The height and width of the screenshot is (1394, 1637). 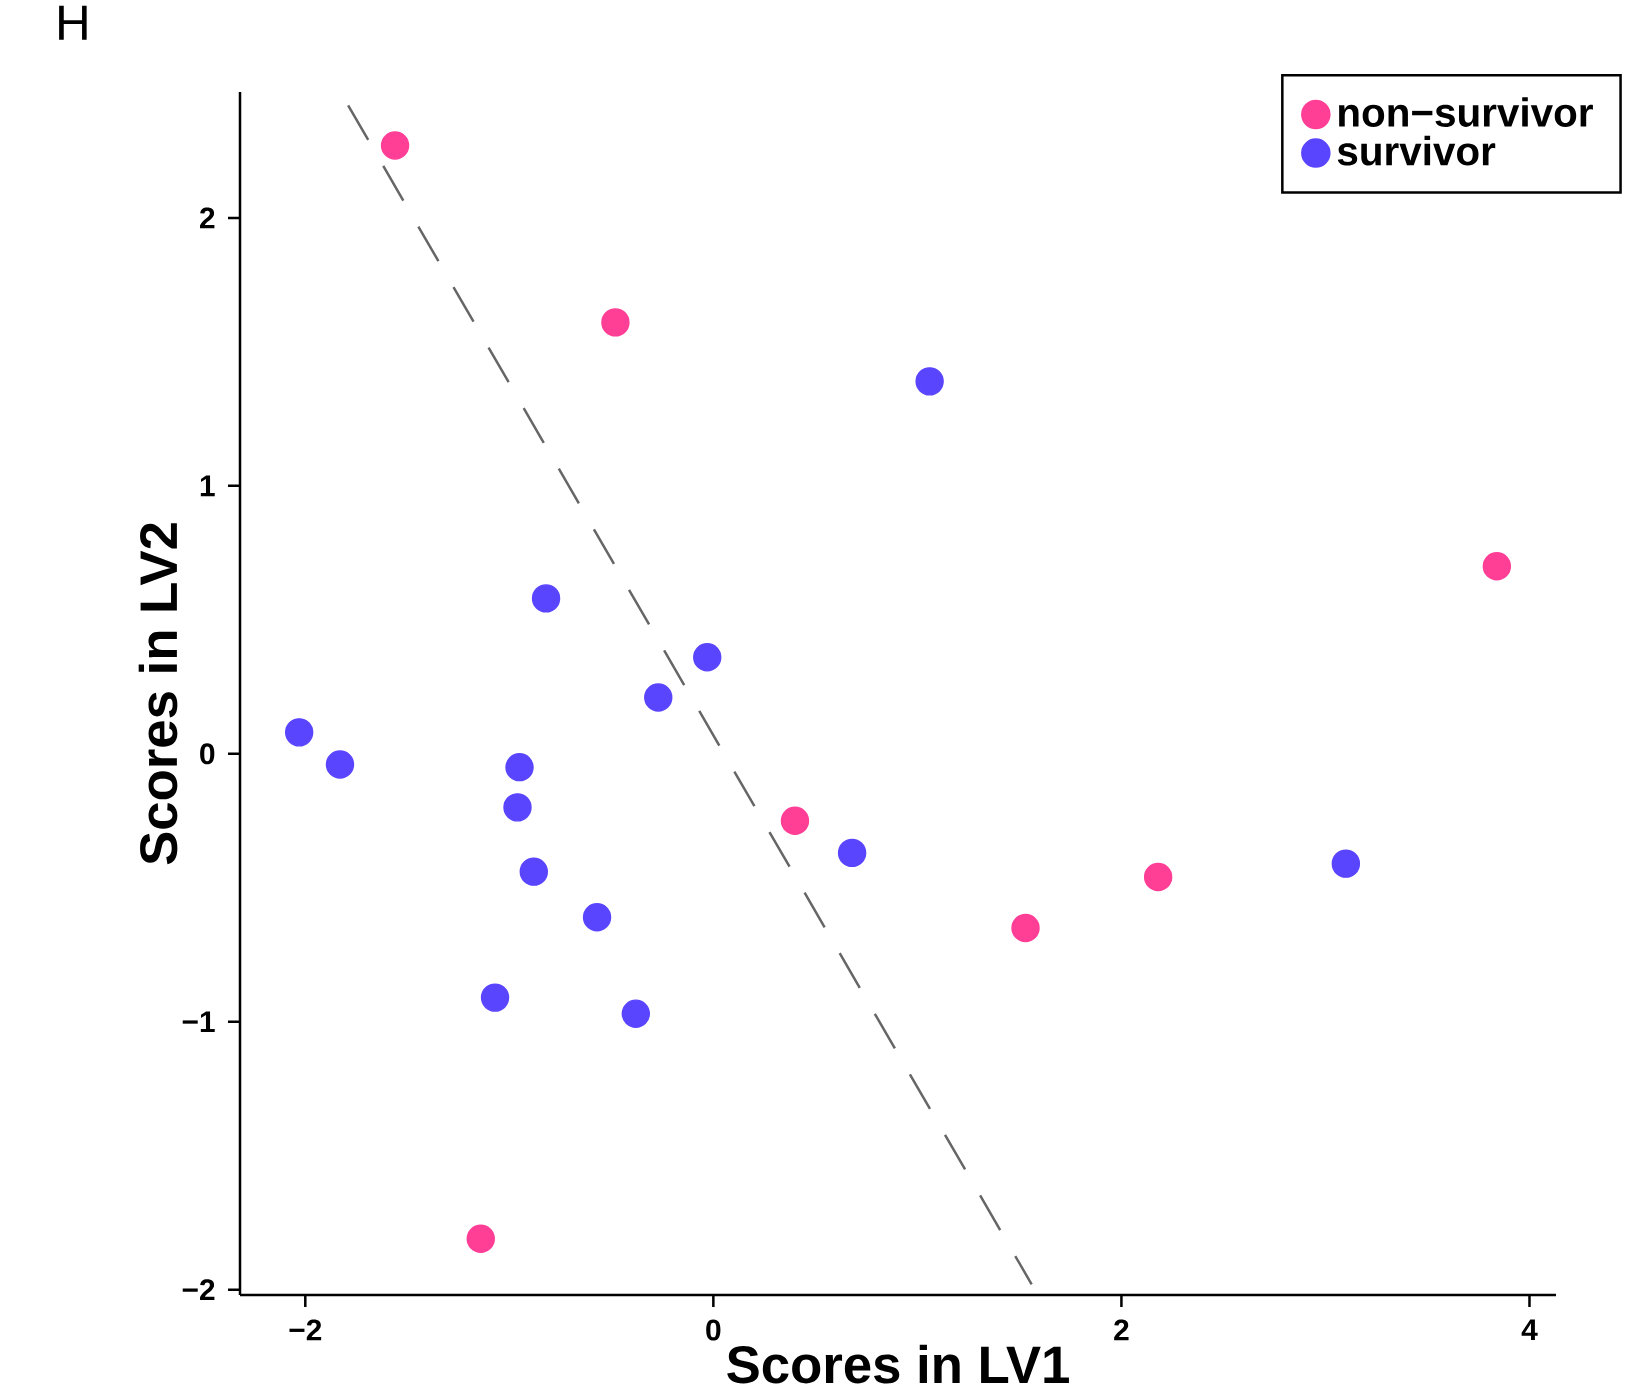 I want to click on y-tick-label: 0, so click(x=207, y=754).